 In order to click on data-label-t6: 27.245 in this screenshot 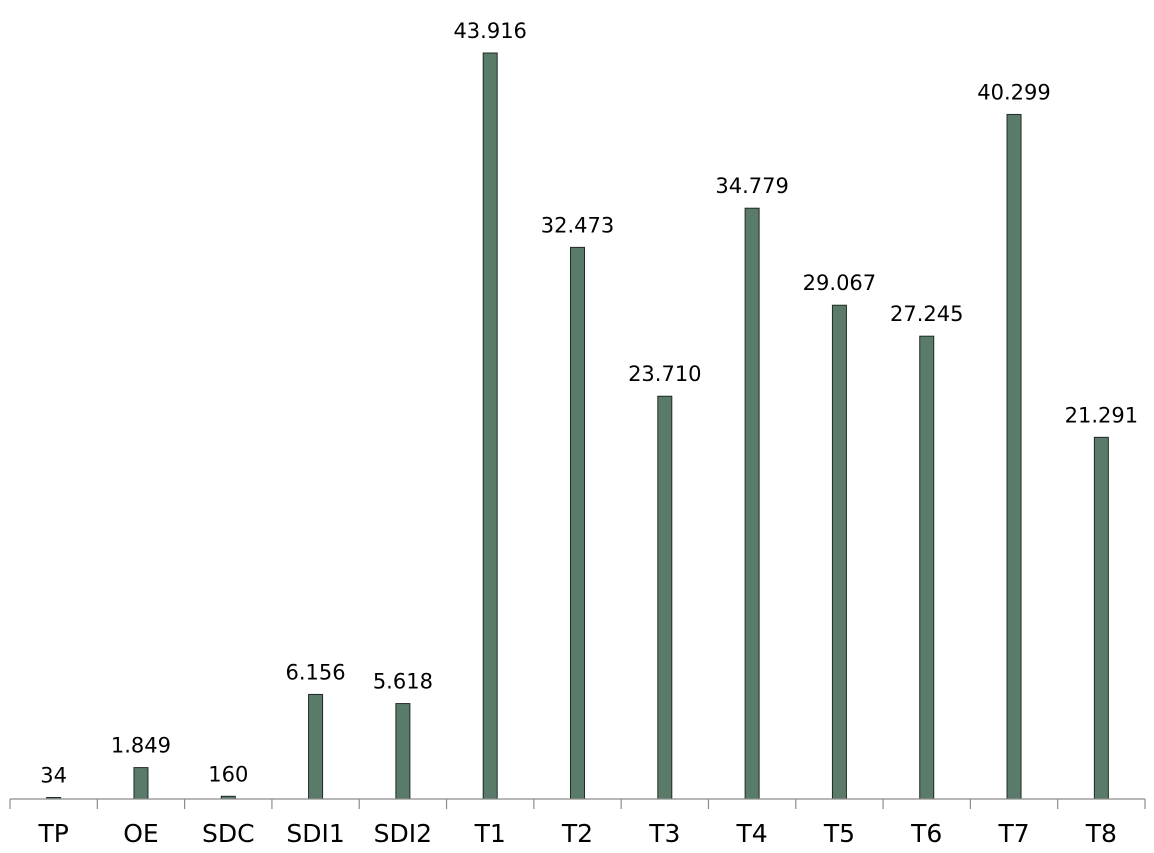, I will do `click(926, 314)`.